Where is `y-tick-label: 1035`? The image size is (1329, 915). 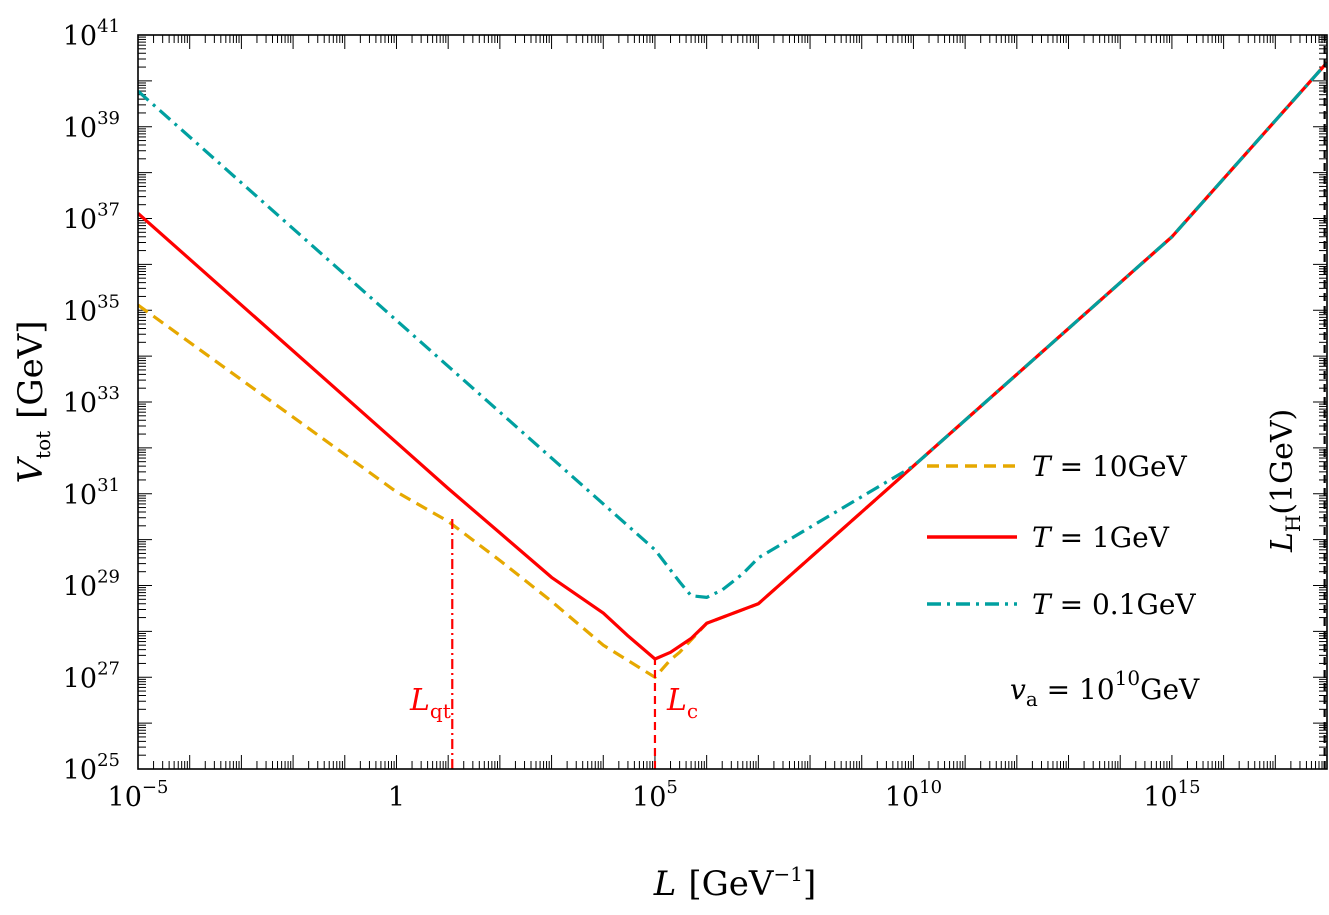
y-tick-label: 1035 is located at coordinates (91, 309).